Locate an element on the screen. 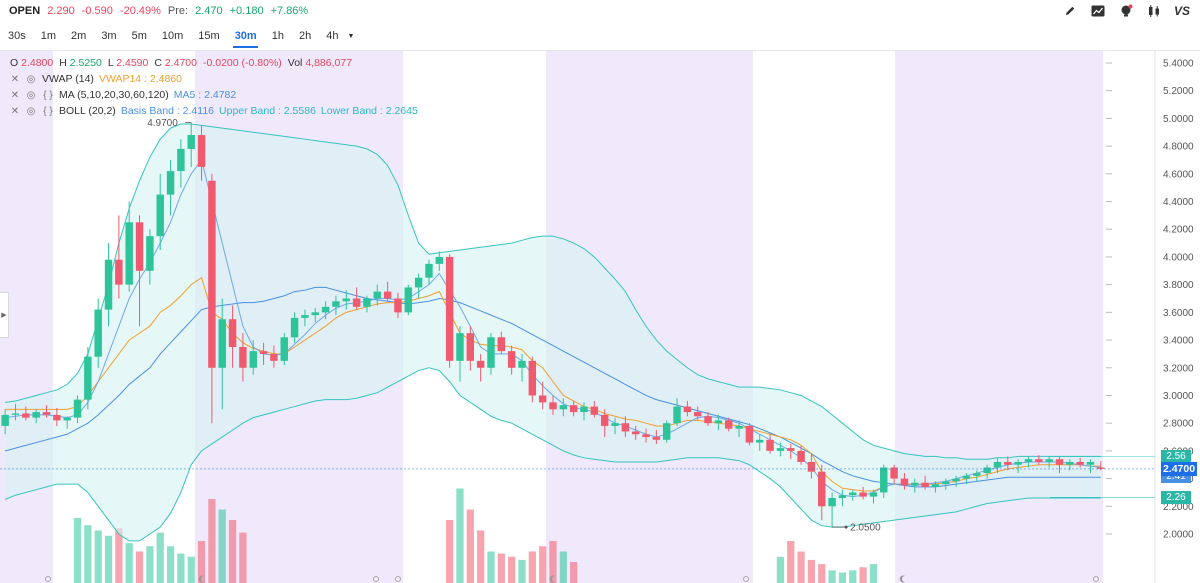  interval-tab-3m: 3m is located at coordinates (109, 36).